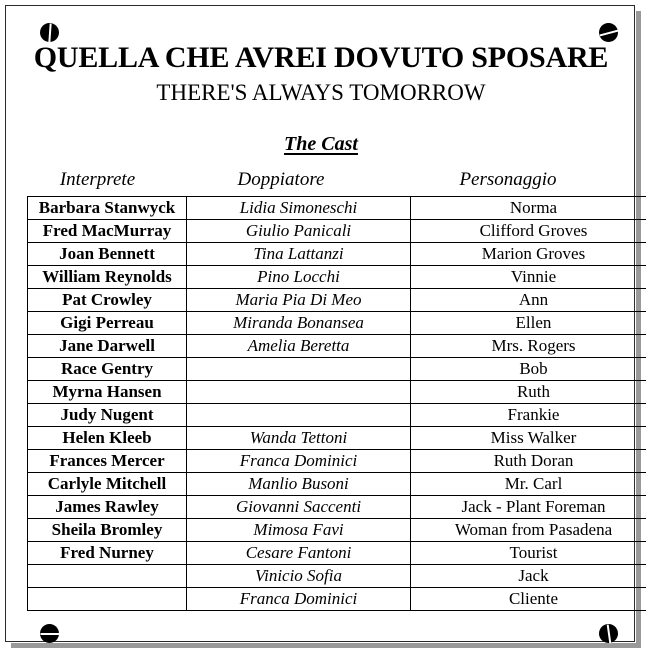  I want to click on cell-interprete: Frances Mercer, so click(107, 461).